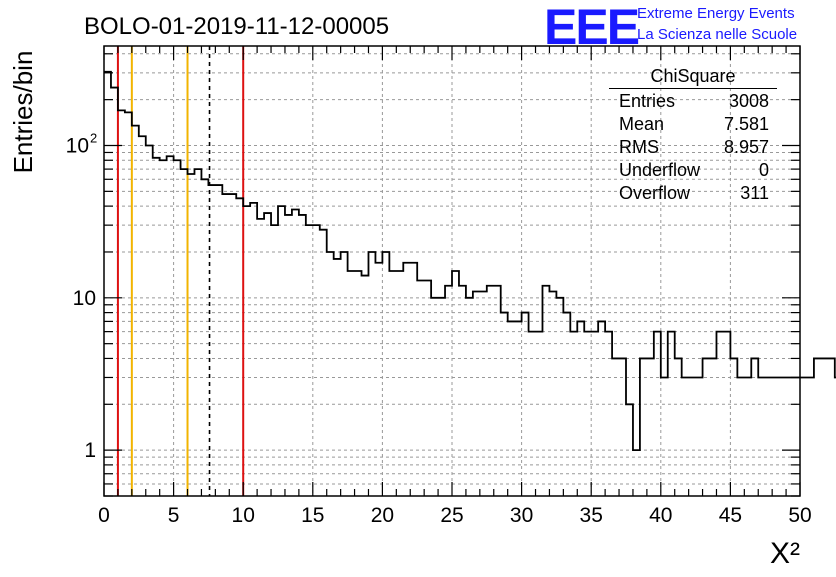  Describe the element at coordinates (23, 112) in the screenshot. I see `y-axis-label: Entries/bin` at that location.